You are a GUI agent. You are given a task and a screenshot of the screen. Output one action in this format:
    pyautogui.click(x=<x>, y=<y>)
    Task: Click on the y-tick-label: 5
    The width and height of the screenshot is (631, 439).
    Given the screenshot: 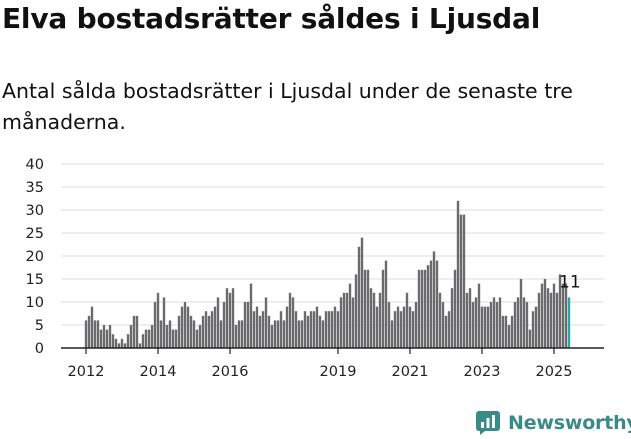 What is the action you would take?
    pyautogui.click(x=39, y=326)
    